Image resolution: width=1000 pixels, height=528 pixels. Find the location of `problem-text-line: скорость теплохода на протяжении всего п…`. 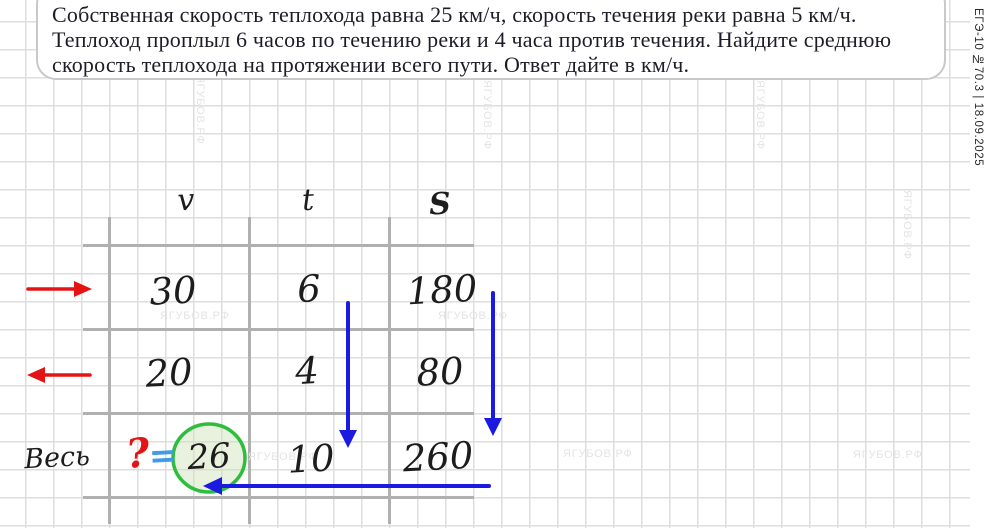

problem-text-line: скорость теплохода на протяжении всего п… is located at coordinates (371, 64).